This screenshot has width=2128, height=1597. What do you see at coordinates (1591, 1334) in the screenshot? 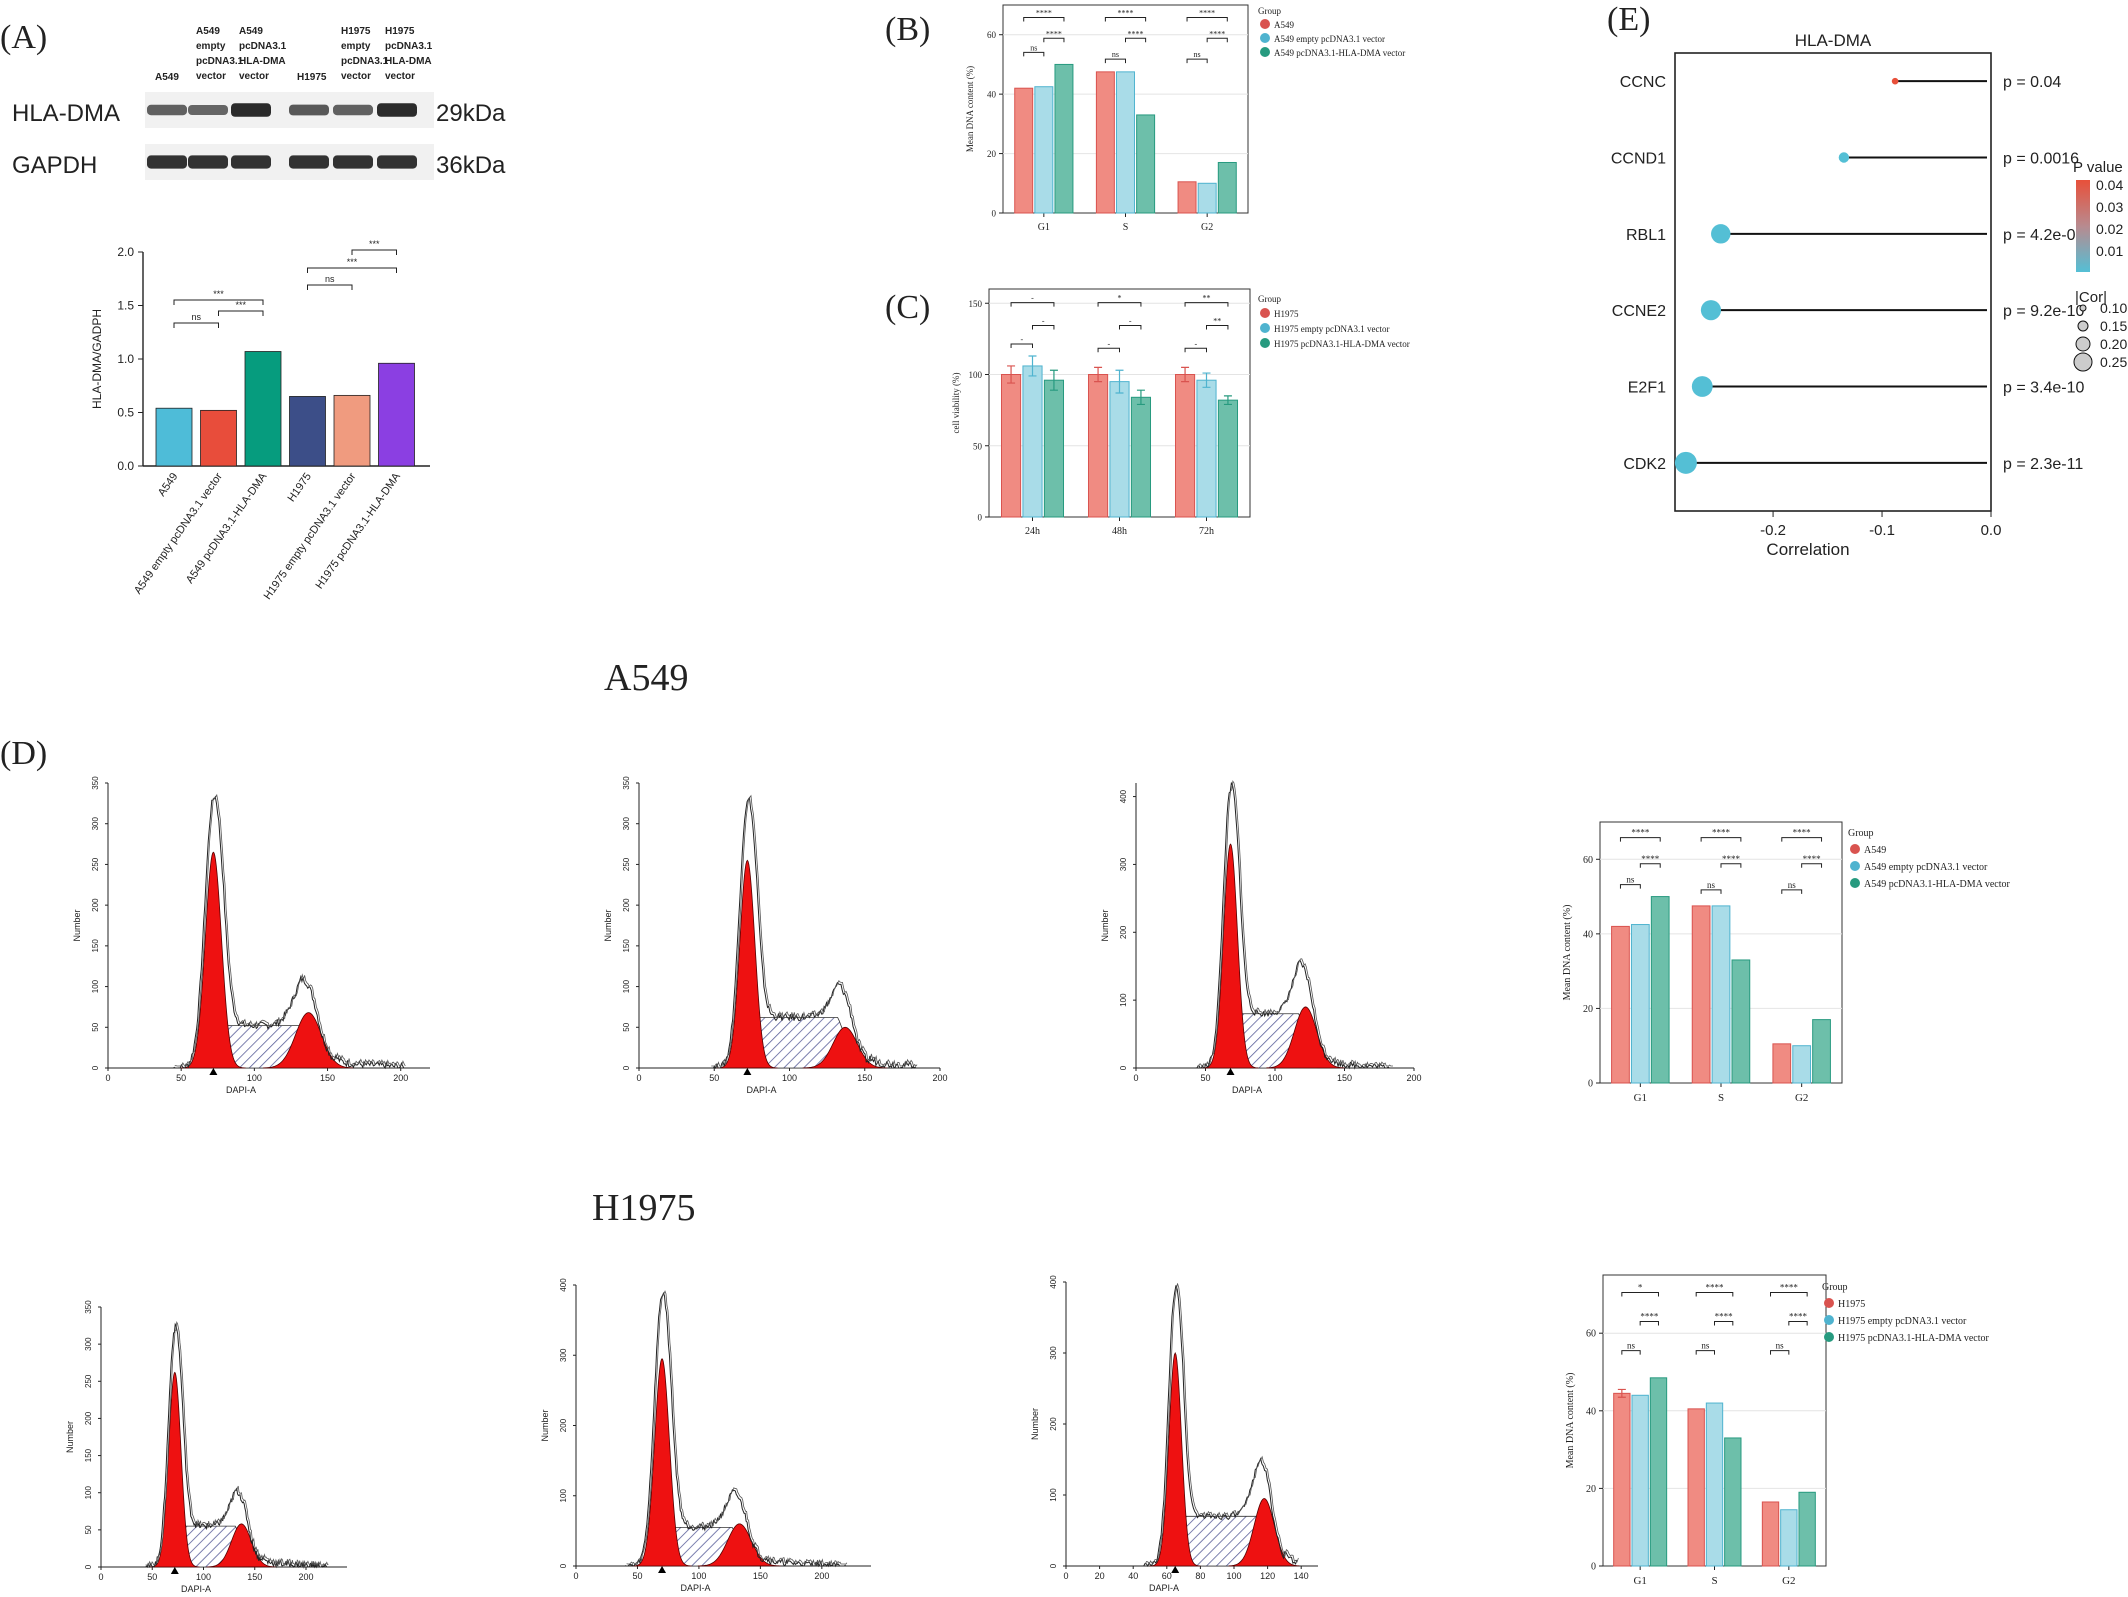
I see `y-tick-label: 60` at bounding box center [1591, 1334].